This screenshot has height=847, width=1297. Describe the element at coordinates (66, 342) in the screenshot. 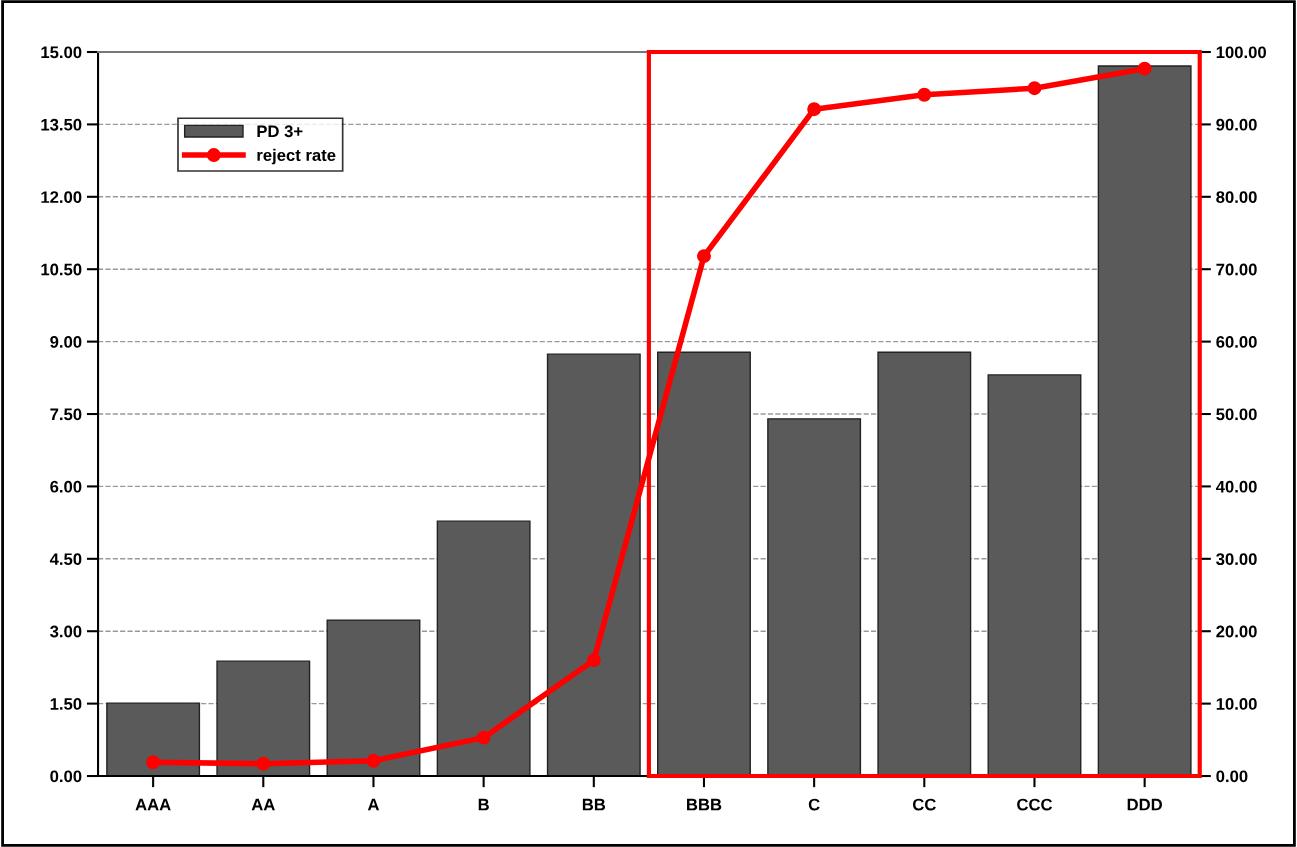

I see `y-tick-label: 9.00` at that location.